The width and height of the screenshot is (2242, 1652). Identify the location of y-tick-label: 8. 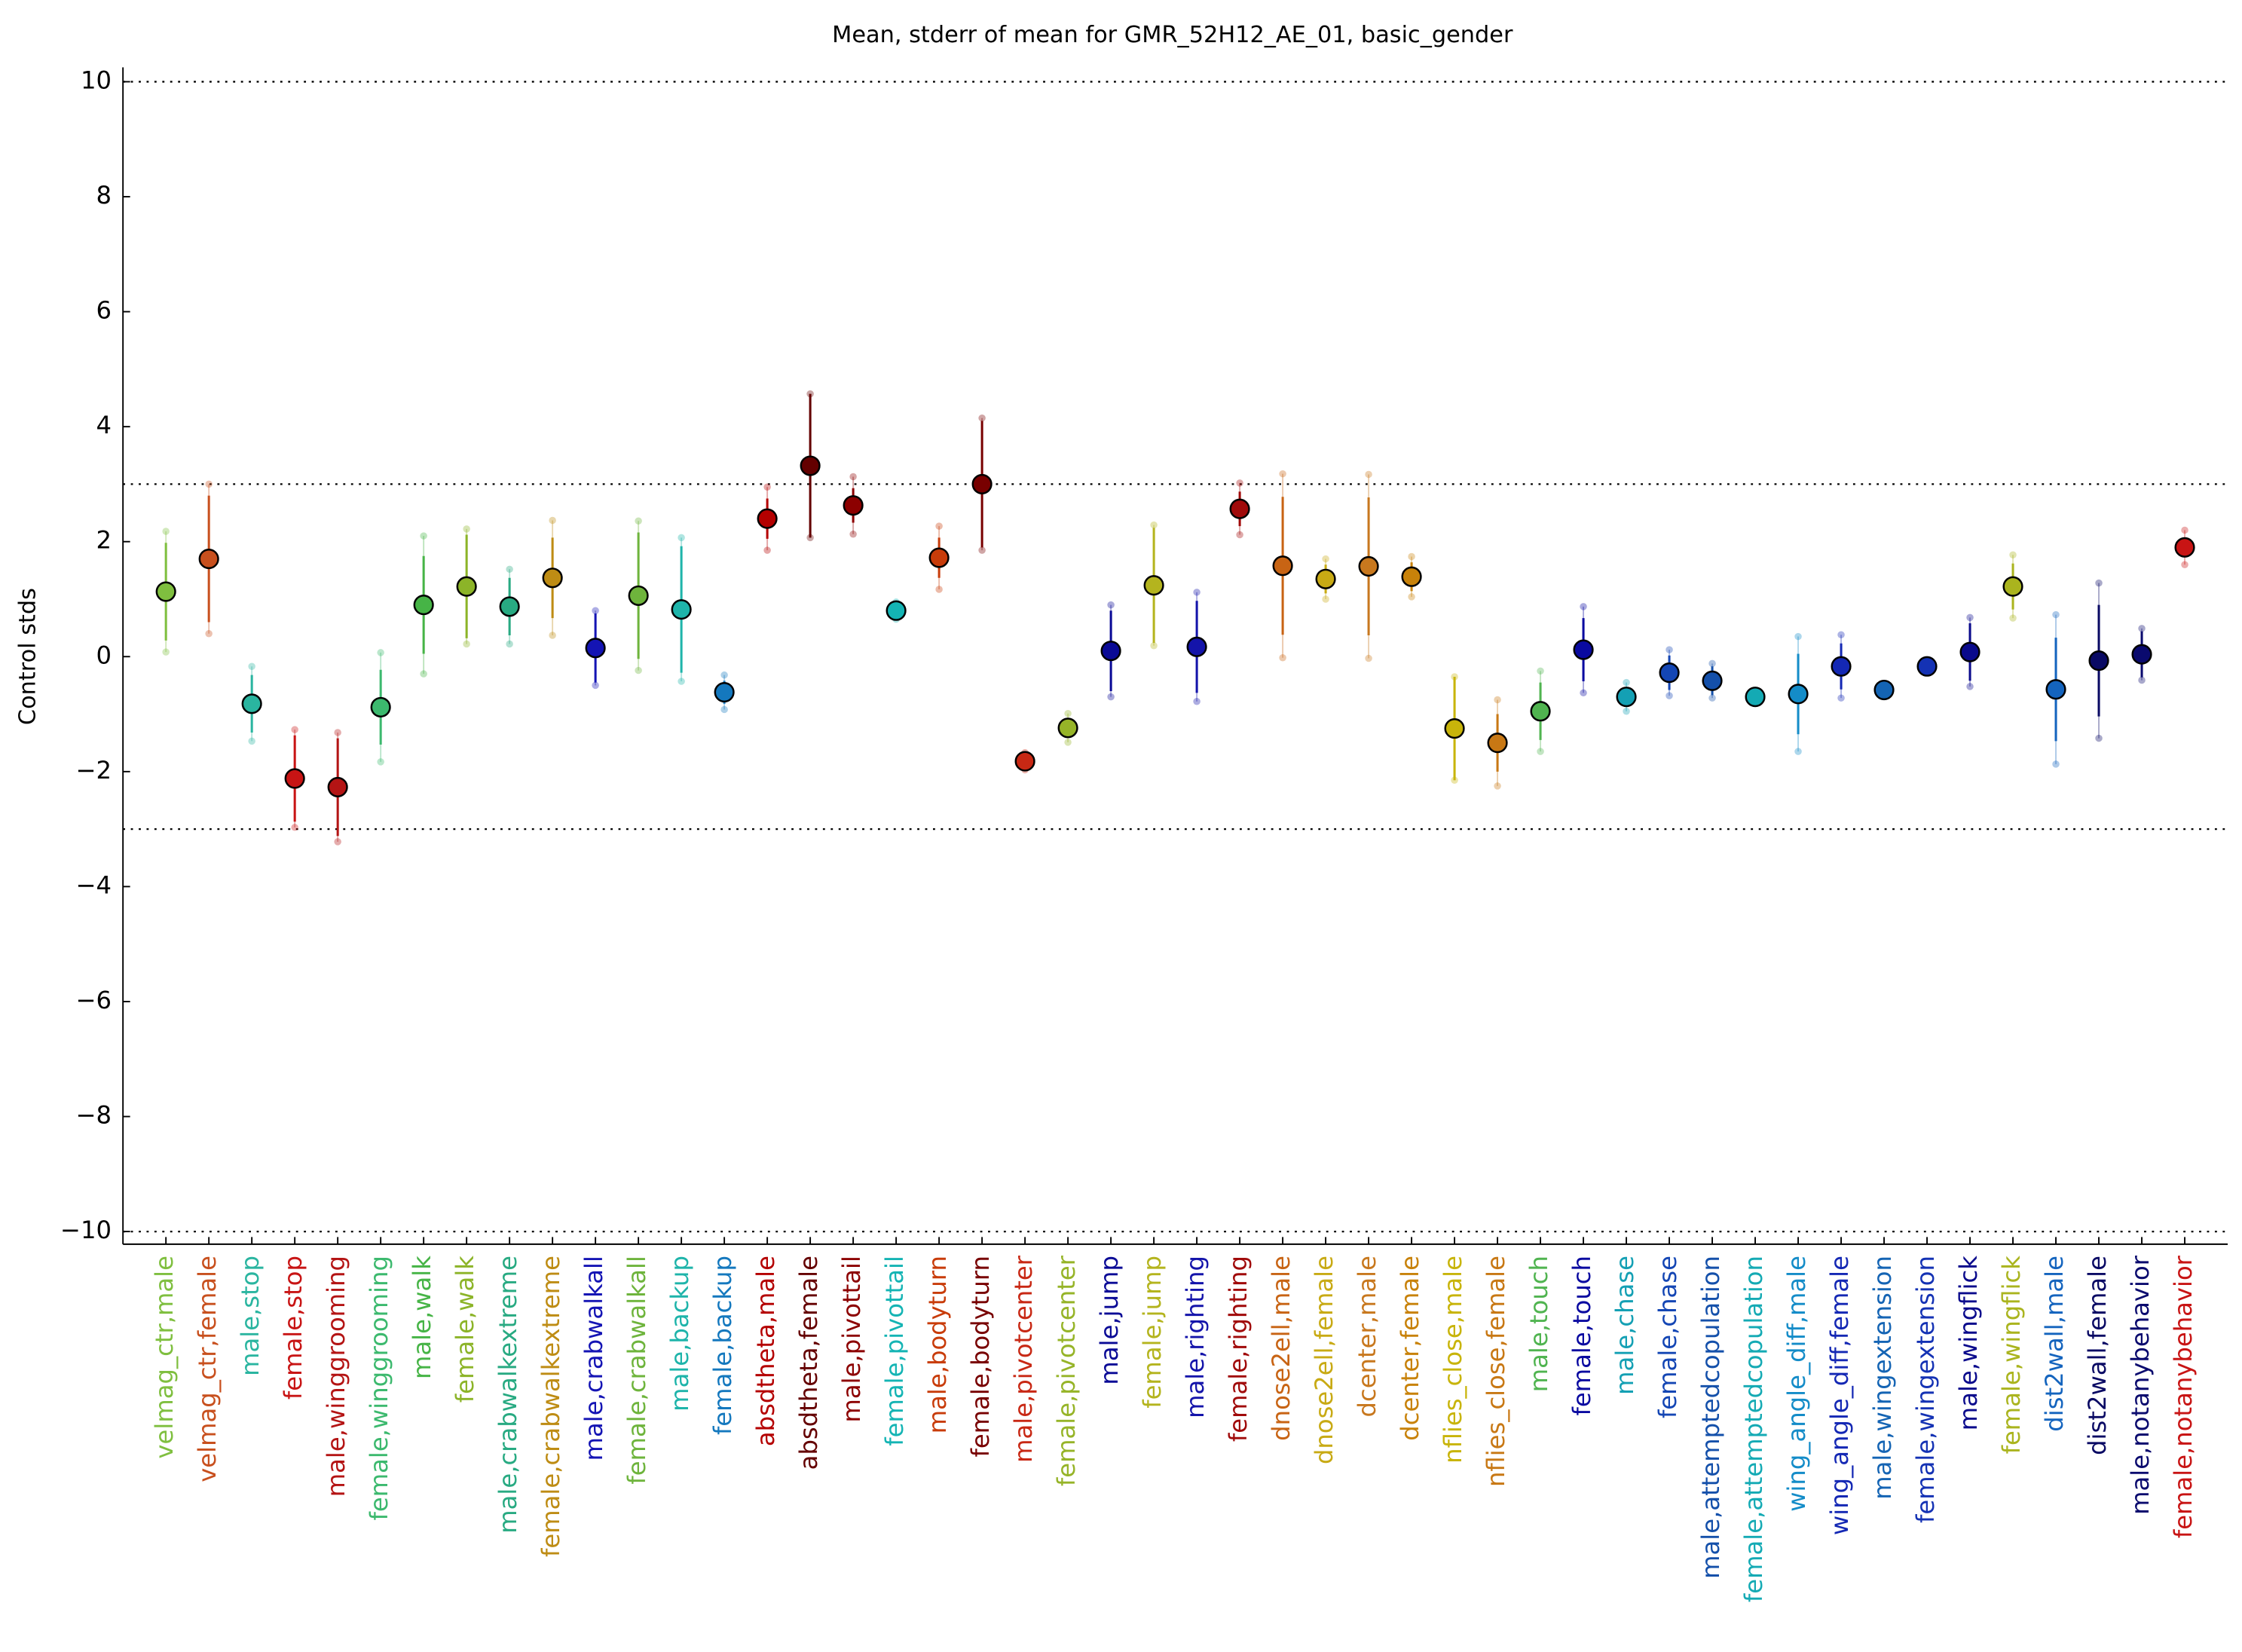
(104, 196).